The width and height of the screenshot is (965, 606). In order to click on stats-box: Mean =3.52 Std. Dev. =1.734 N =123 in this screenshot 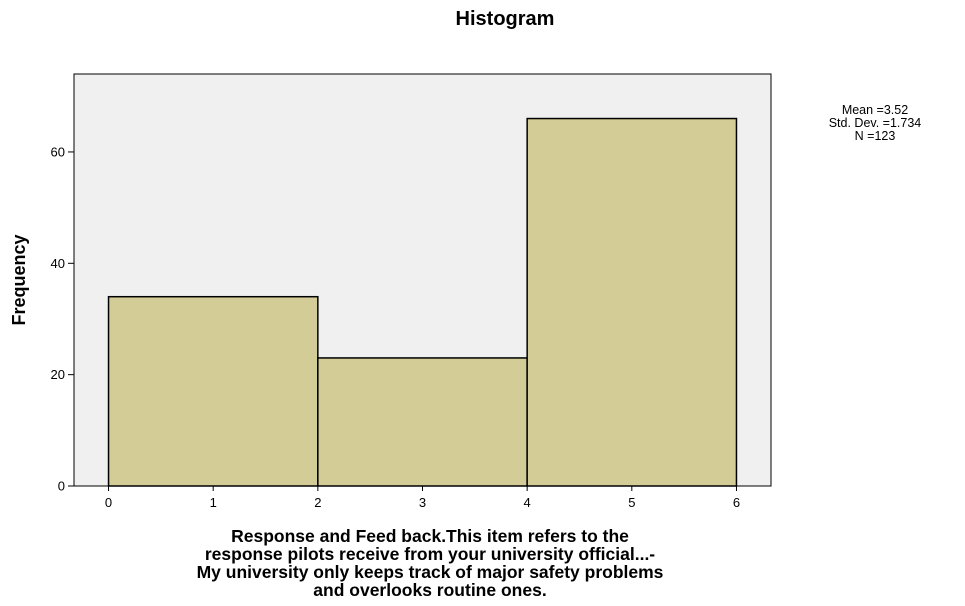, I will do `click(875, 123)`.